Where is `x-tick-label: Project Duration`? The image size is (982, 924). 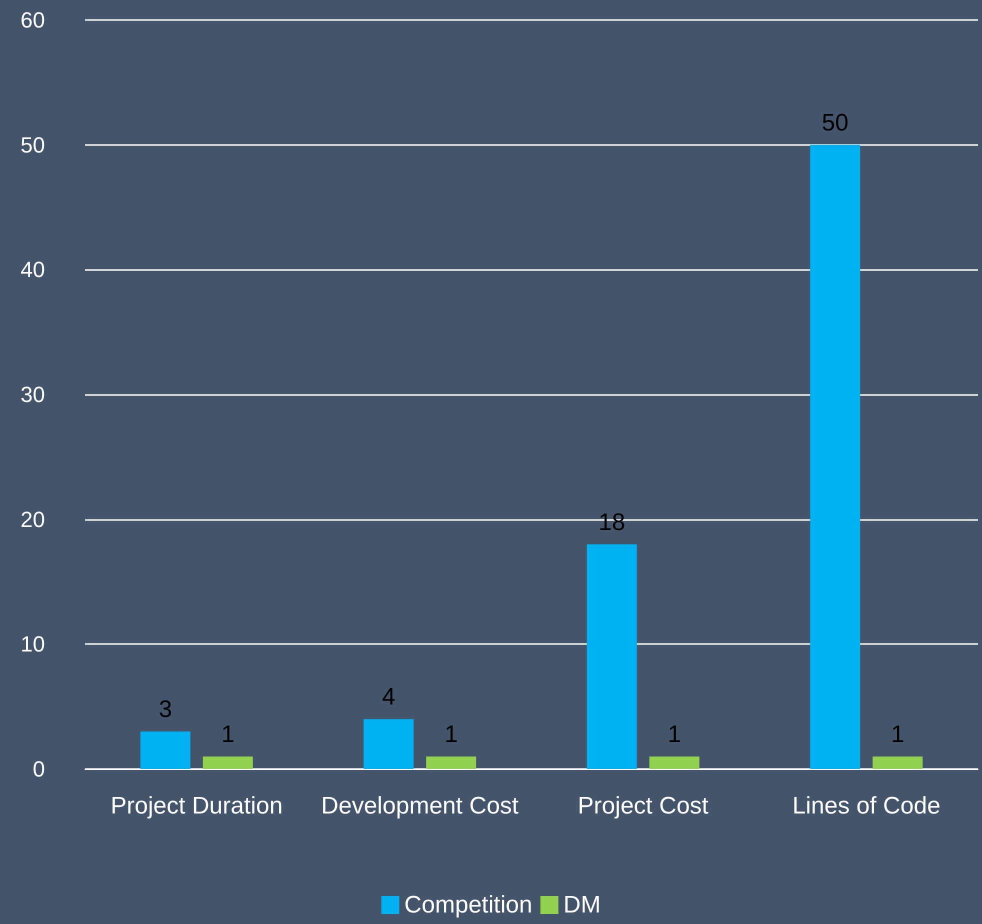
x-tick-label: Project Duration is located at coordinates (196, 806).